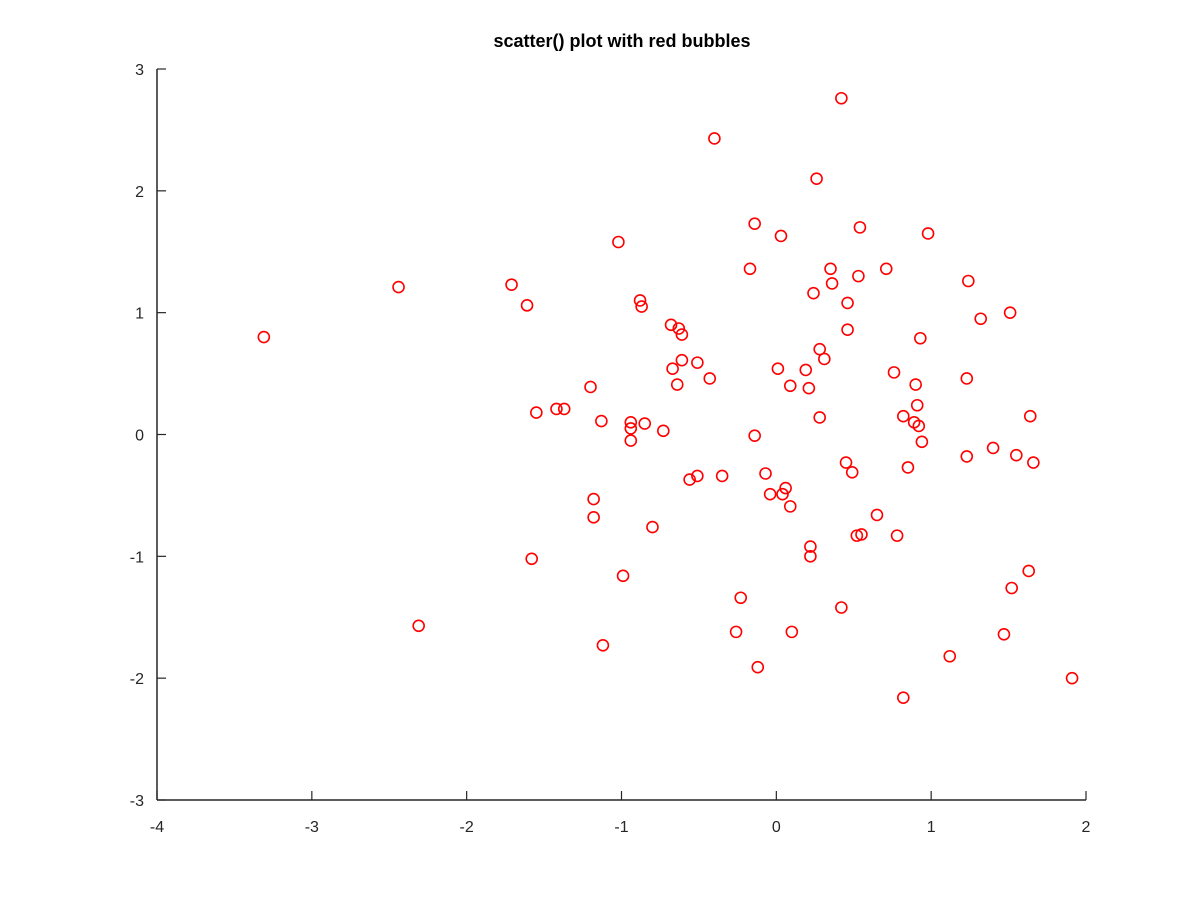 The image size is (1200, 900). I want to click on y-tick-label: 0, so click(139, 436).